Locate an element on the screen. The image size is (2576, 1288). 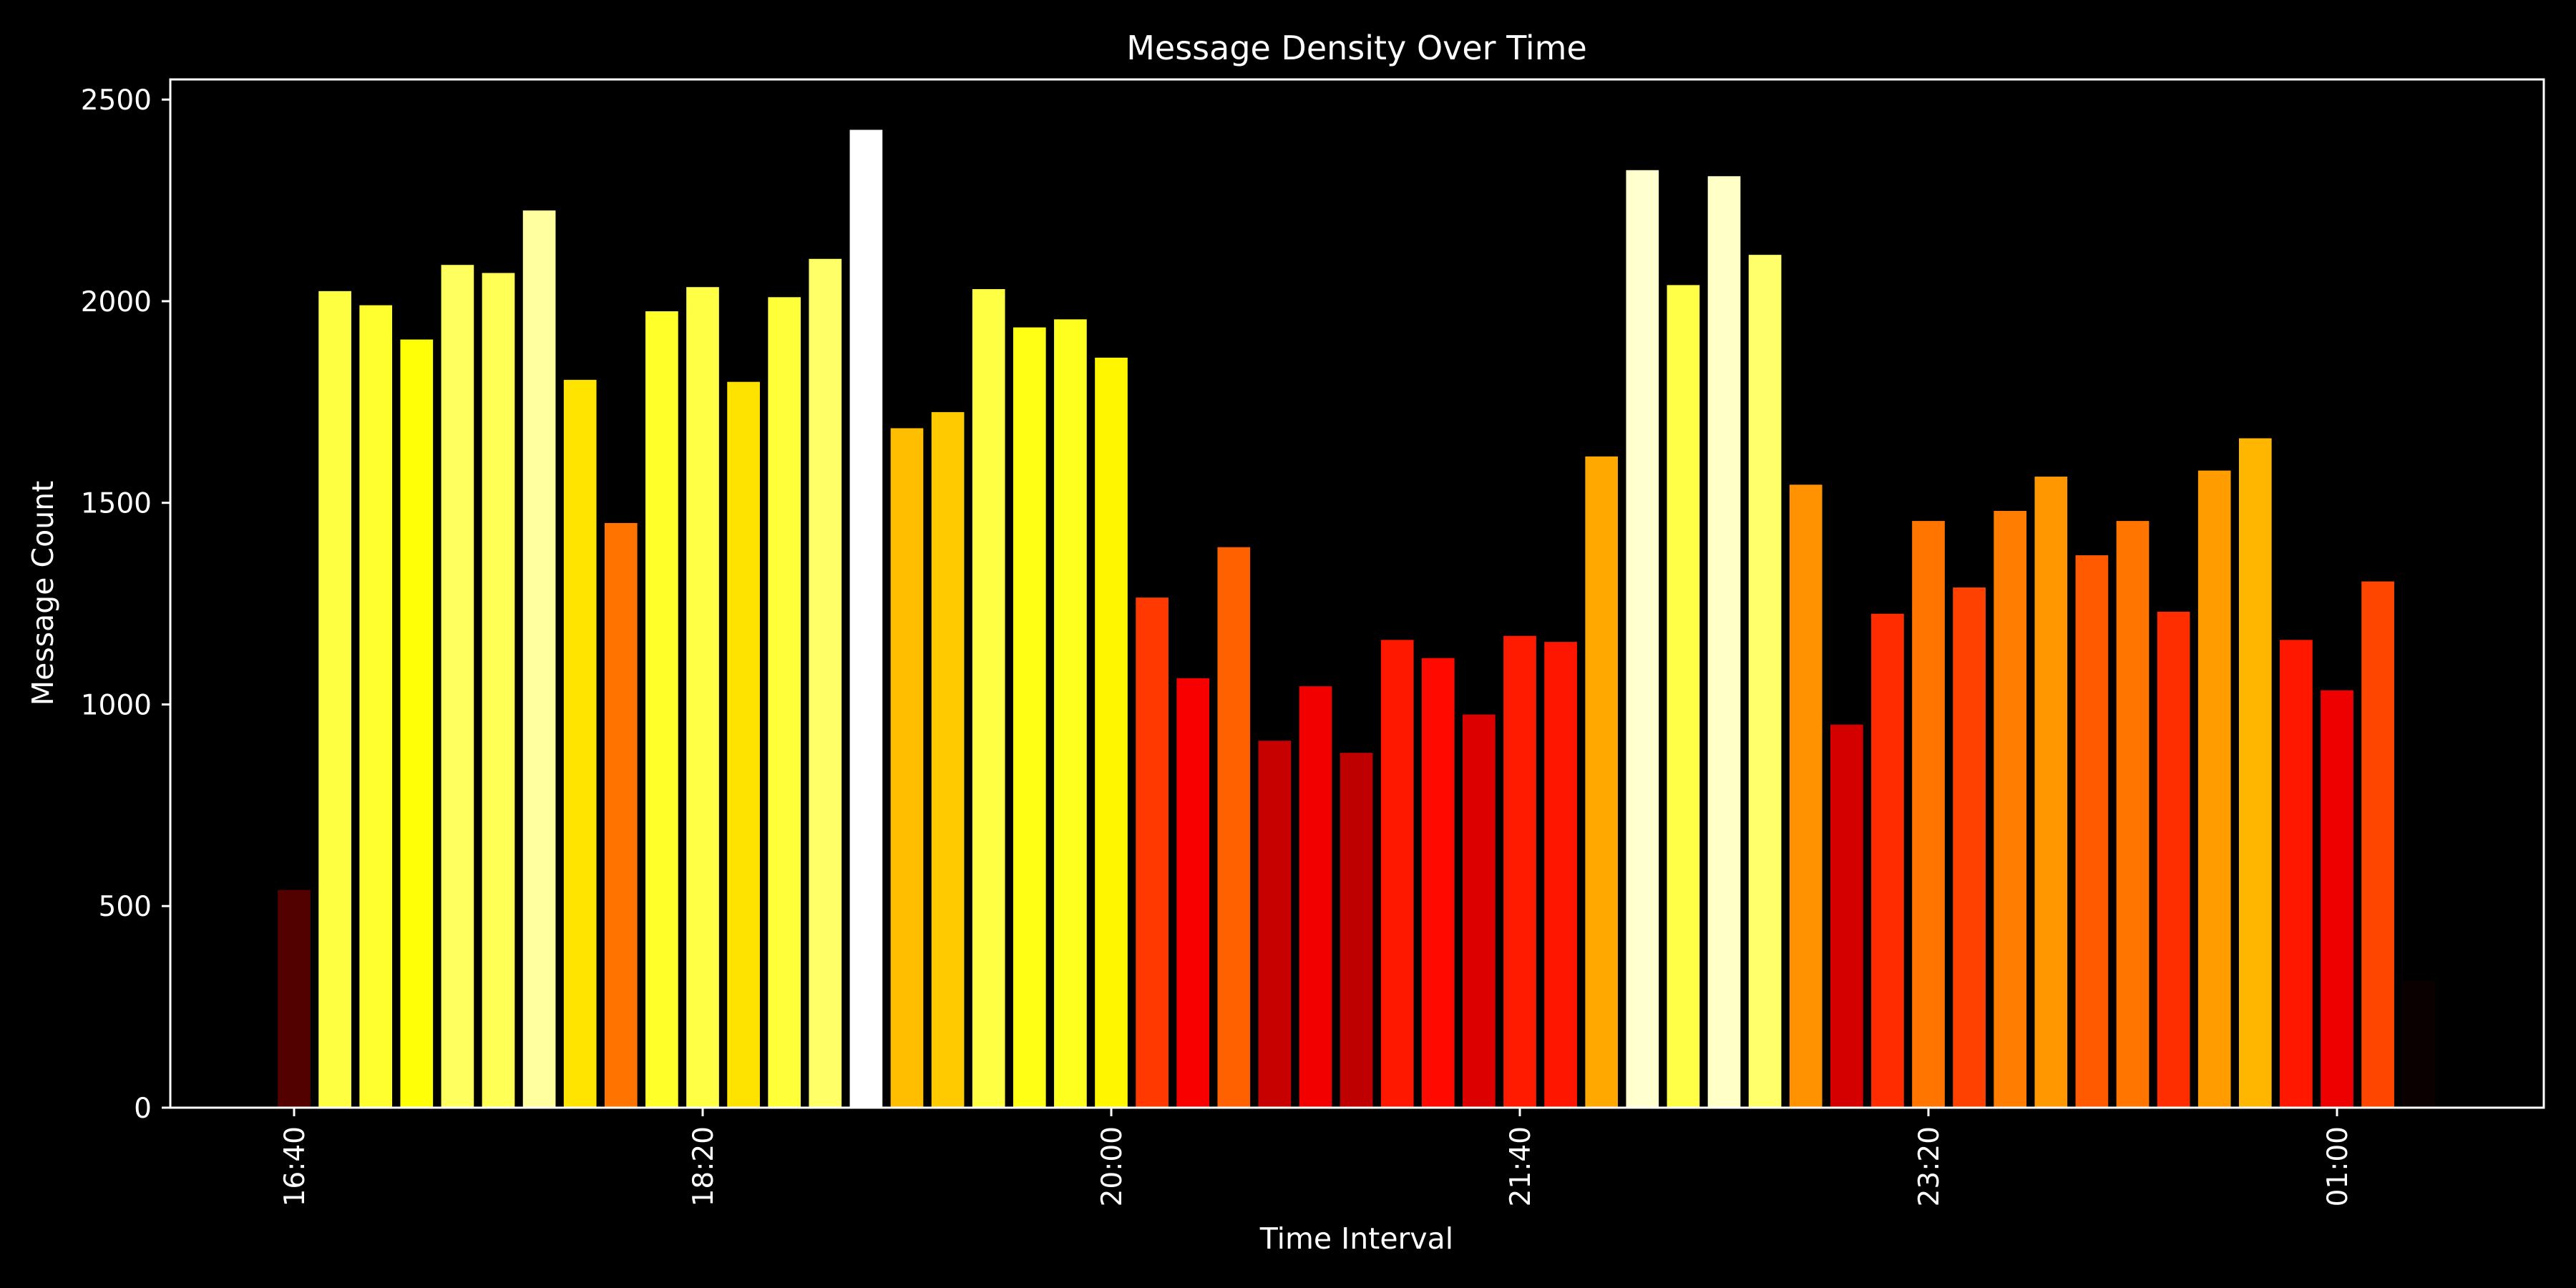
x-tick-label: 23:20 is located at coordinates (1929, 1166).